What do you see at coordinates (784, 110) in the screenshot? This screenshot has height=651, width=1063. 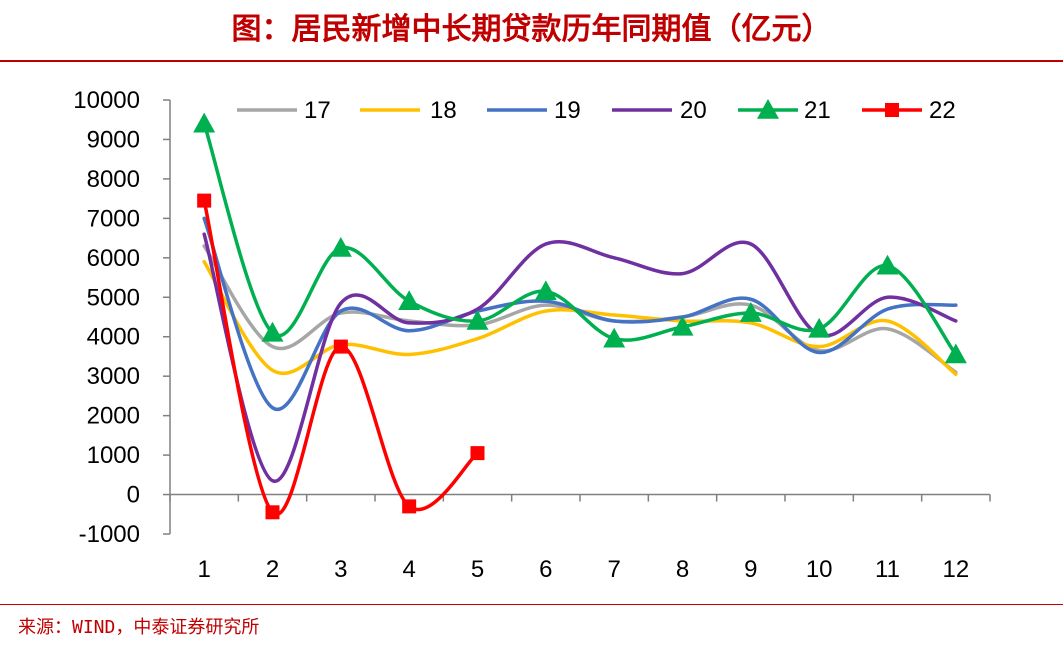 I see `legend-item-21: 21` at bounding box center [784, 110].